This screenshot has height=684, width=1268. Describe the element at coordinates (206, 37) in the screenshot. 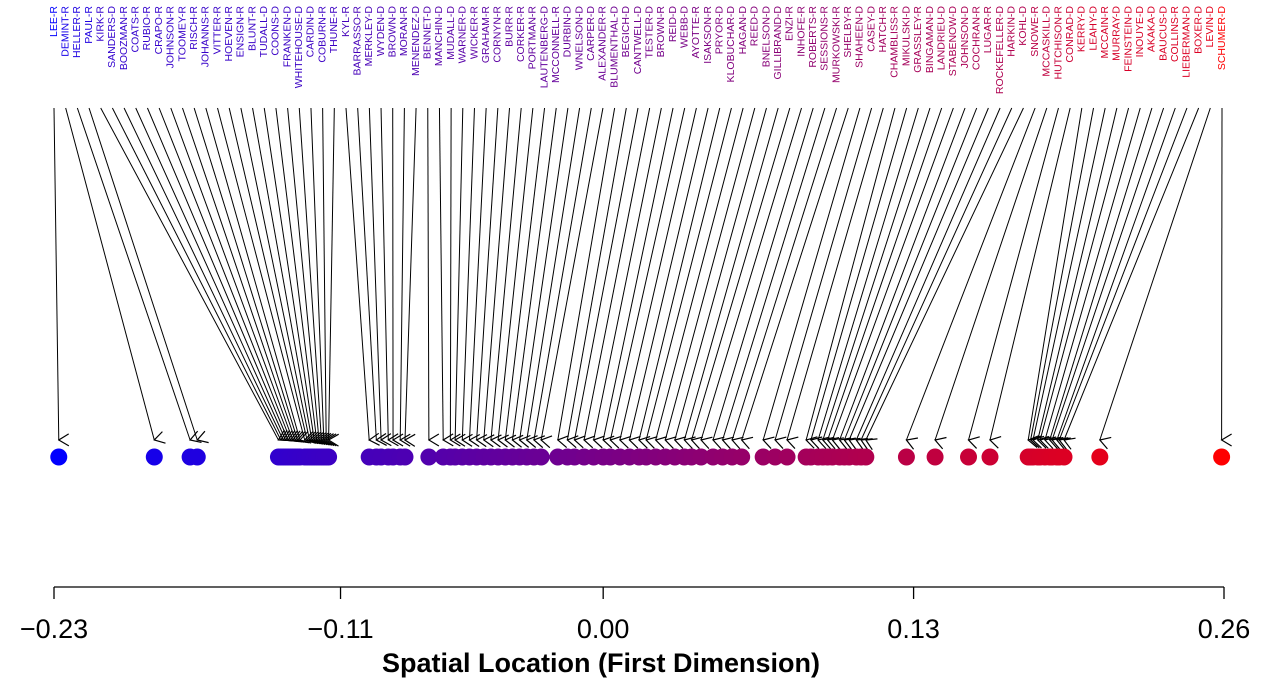

I see `senator-label: JOHANNS-R` at that location.